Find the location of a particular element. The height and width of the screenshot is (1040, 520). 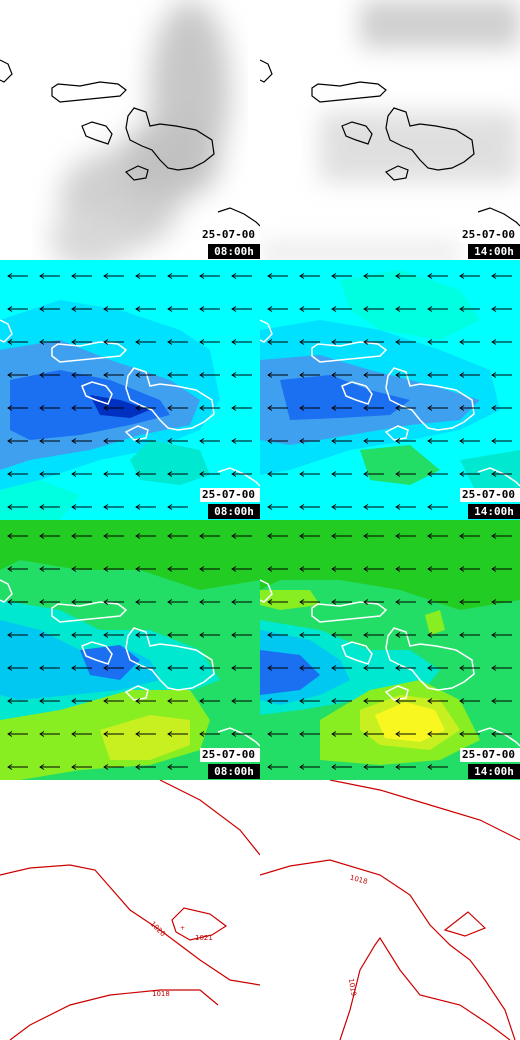

temperature-panel-0800: 25-07-00 08:00h is located at coordinates (130, 650).